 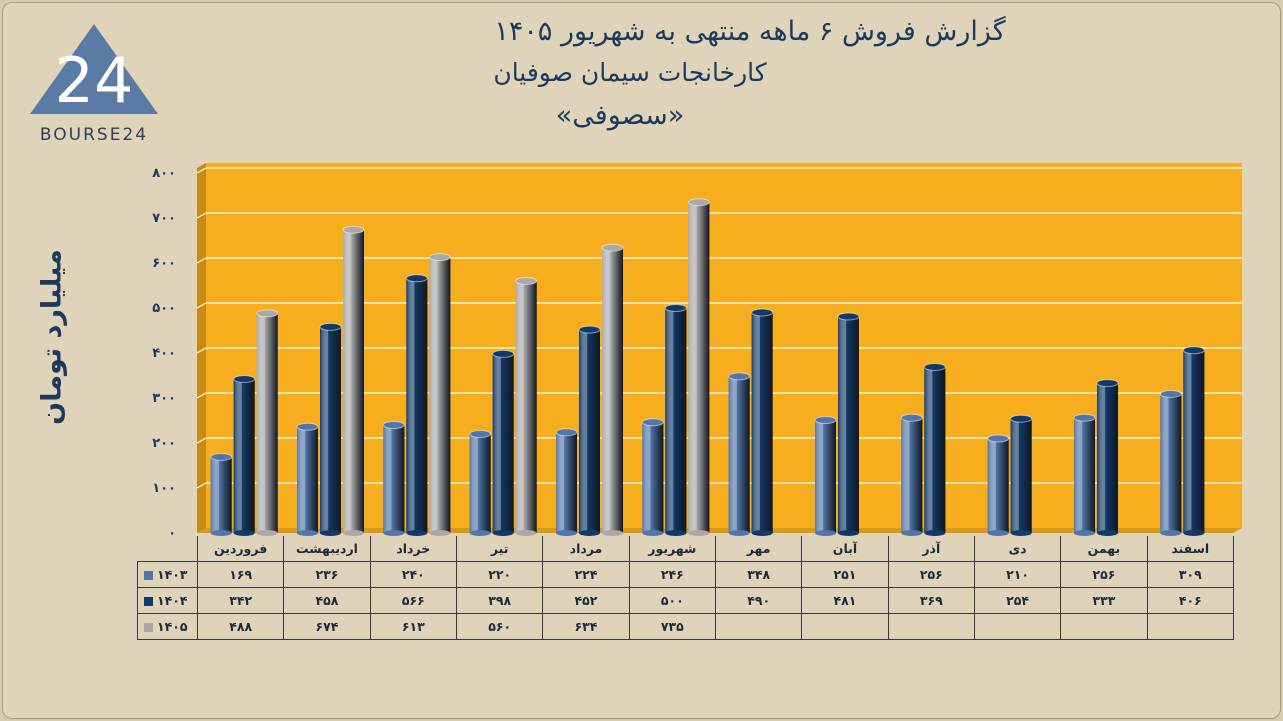 What do you see at coordinates (750, 31) in the screenshot?
I see `chart-title: گزارش فروش ۶ ماهه منتهی به شهریور ۱۴۰۵` at bounding box center [750, 31].